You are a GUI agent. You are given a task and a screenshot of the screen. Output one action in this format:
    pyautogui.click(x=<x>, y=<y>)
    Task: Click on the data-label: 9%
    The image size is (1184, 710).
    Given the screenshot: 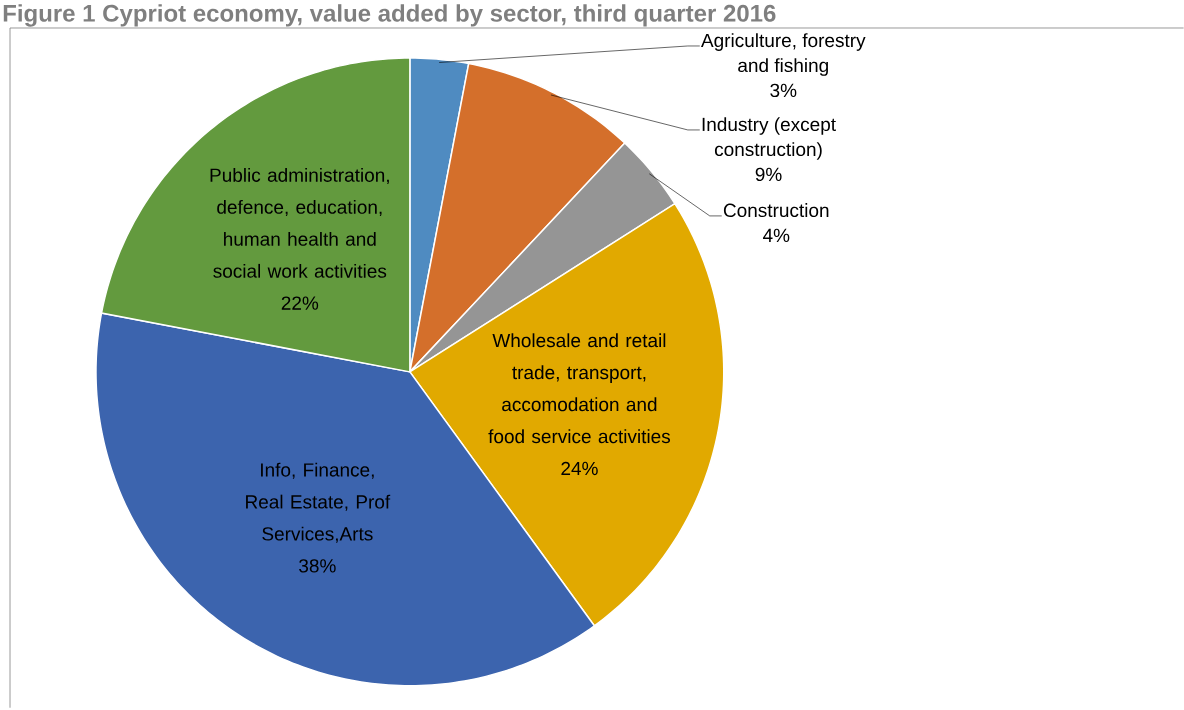 What is the action you would take?
    pyautogui.click(x=768, y=174)
    